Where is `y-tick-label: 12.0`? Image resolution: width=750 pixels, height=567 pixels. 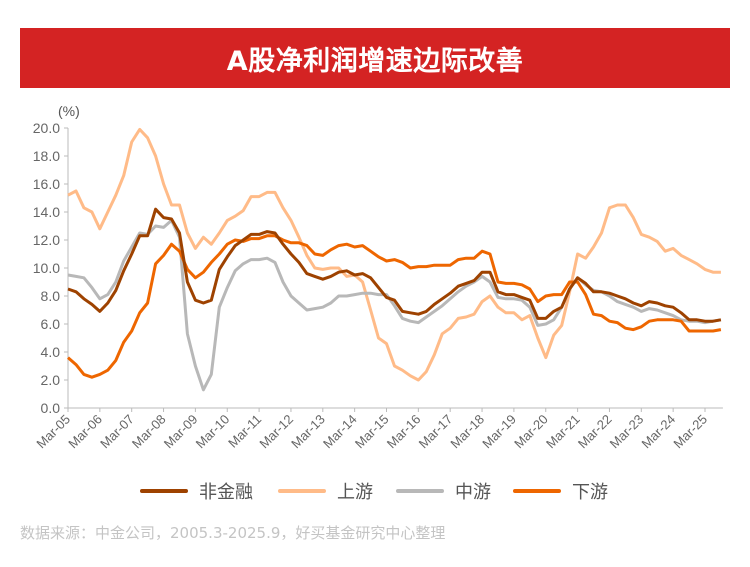
y-tick-label: 12.0 is located at coordinates (46, 240).